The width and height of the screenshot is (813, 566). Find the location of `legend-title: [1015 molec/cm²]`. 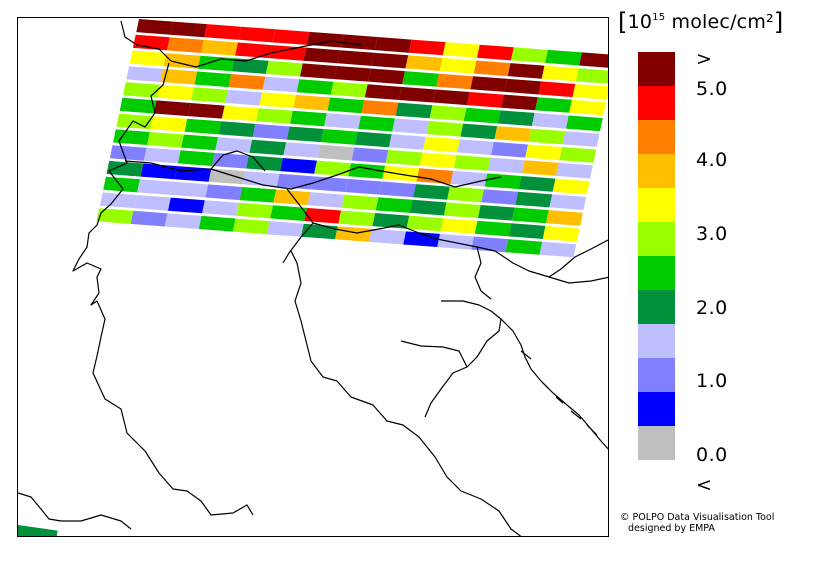

legend-title: [1015 molec/cm²] is located at coordinates (701, 22).